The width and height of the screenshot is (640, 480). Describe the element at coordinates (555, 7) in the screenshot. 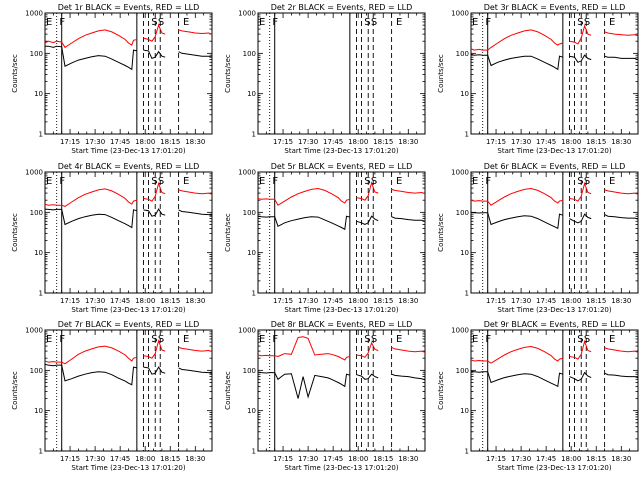

I see `panel-title: Det 3r BLACK = Events, RED = LLD` at that location.